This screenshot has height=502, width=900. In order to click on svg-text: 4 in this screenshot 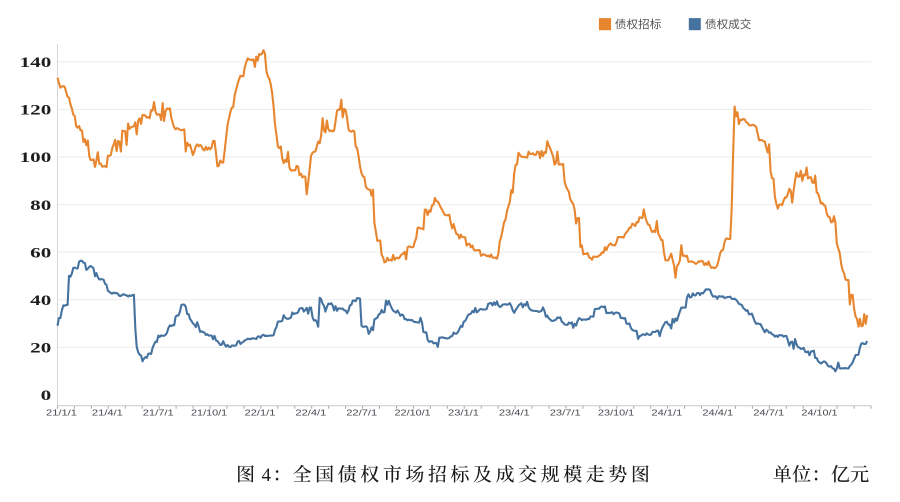, I will do `click(267, 475)`.